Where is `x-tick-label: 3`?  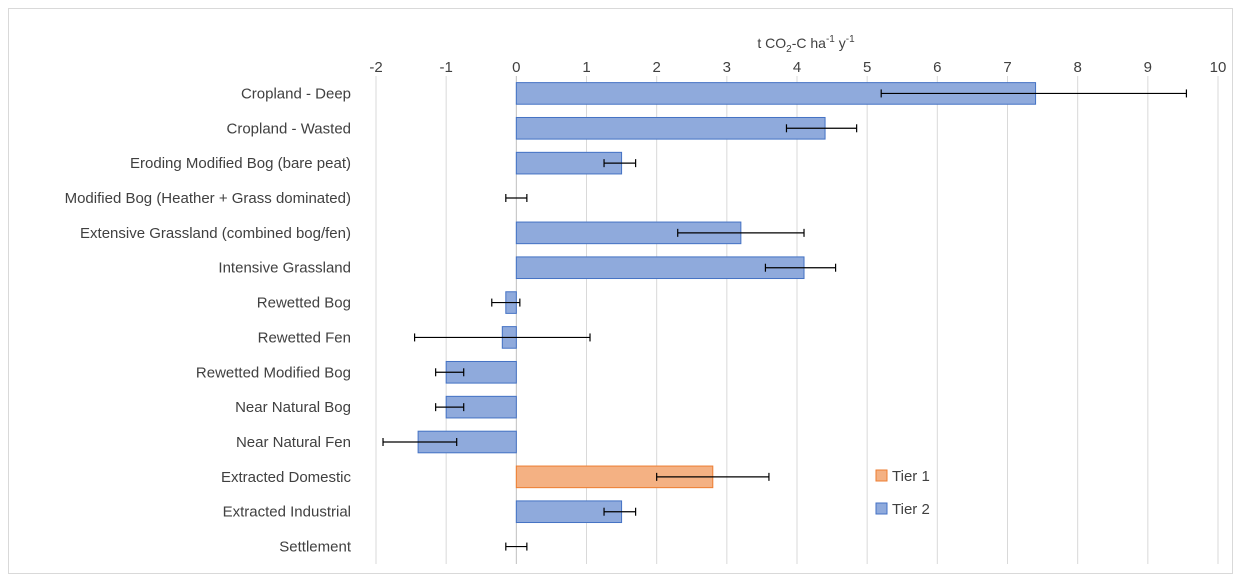
x-tick-label: 3 is located at coordinates (727, 67).